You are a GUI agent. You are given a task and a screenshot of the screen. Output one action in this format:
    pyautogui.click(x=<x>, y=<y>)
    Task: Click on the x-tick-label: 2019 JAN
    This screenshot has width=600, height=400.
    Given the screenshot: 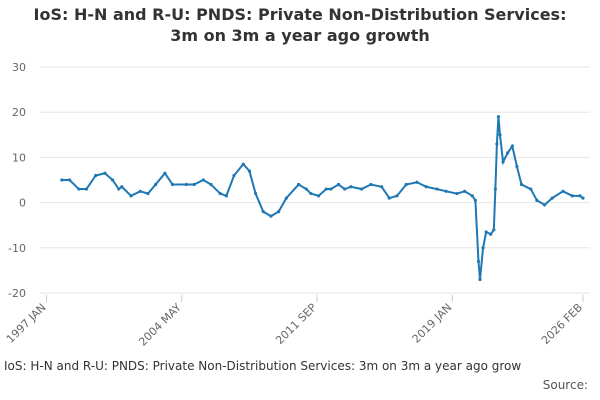 What is the action you would take?
    pyautogui.click(x=432, y=323)
    